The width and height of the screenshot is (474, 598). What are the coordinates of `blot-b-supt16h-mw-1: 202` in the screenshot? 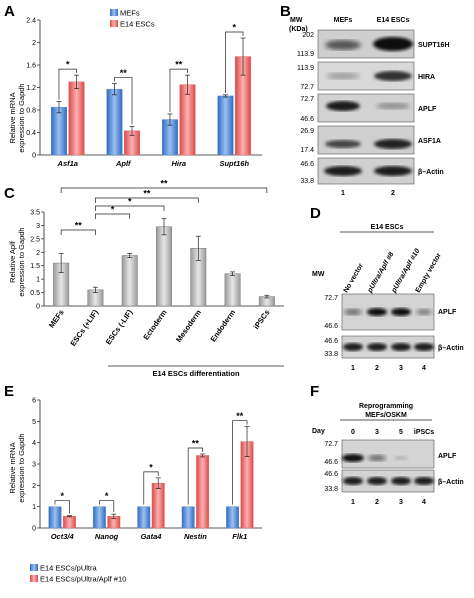 It's located at (308, 35).